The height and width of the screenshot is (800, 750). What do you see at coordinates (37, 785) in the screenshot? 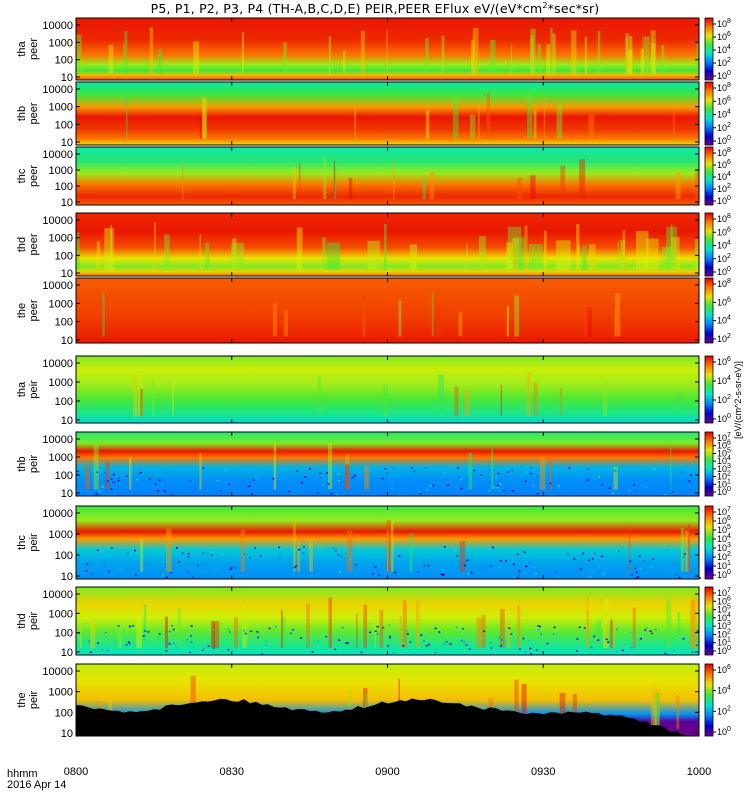
I see `x-axis-date-label: 2016 Apr 14` at bounding box center [37, 785].